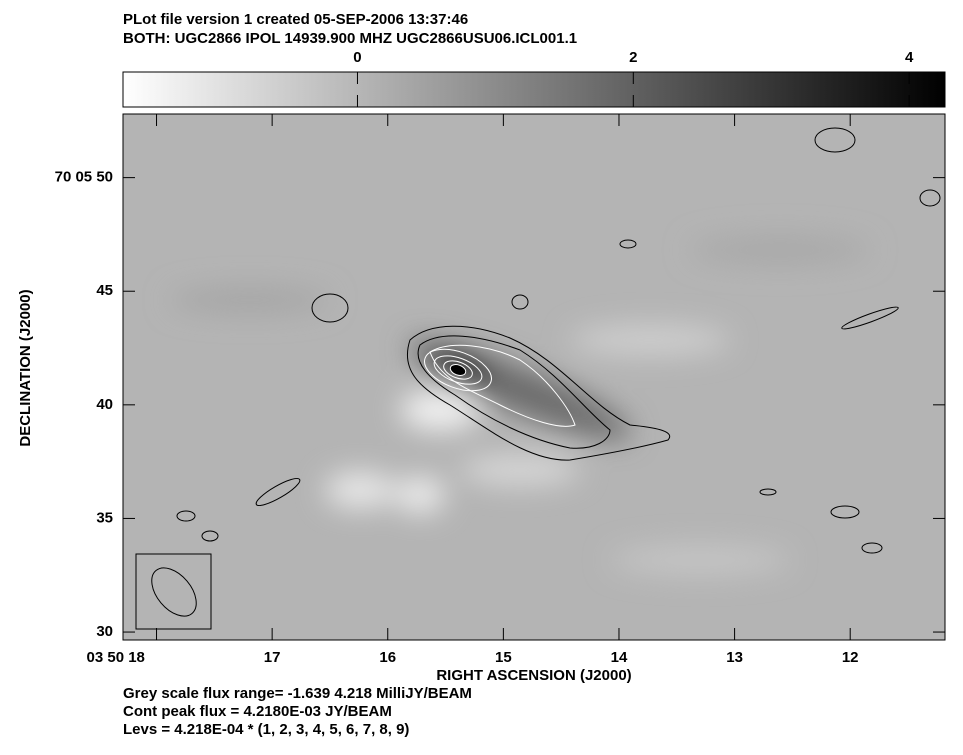  What do you see at coordinates (104, 404) in the screenshot?
I see `y-tick-label: 40` at bounding box center [104, 404].